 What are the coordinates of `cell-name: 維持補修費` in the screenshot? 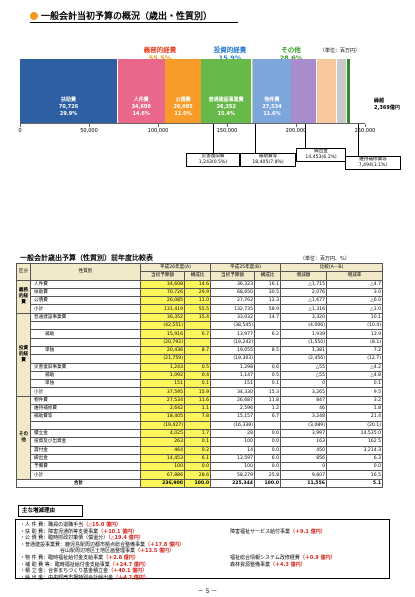 It's located at (85, 409).